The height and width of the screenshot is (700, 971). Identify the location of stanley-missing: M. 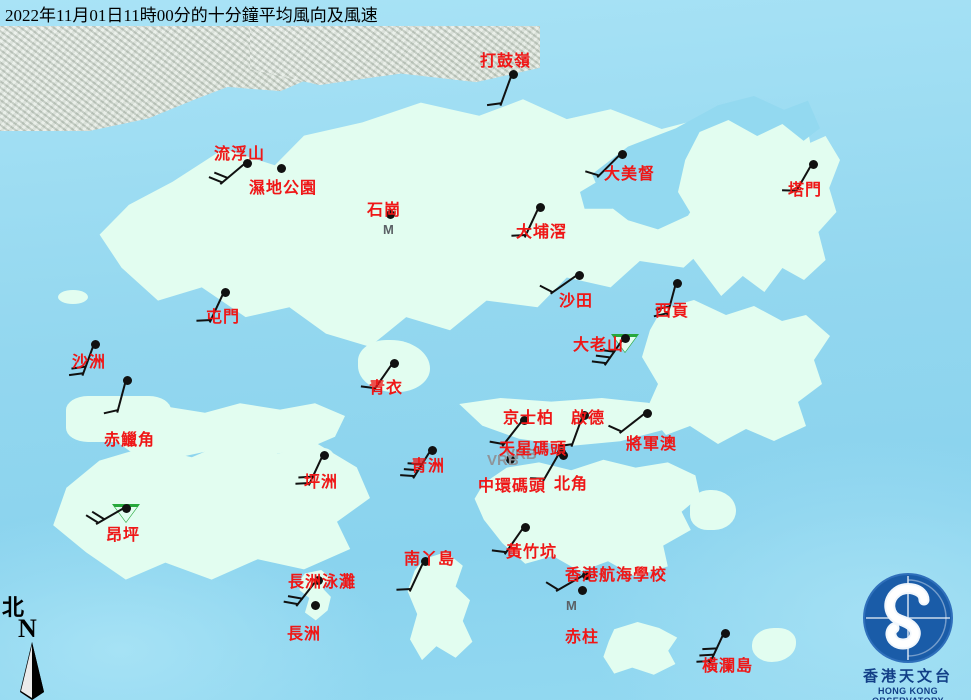
(571, 605).